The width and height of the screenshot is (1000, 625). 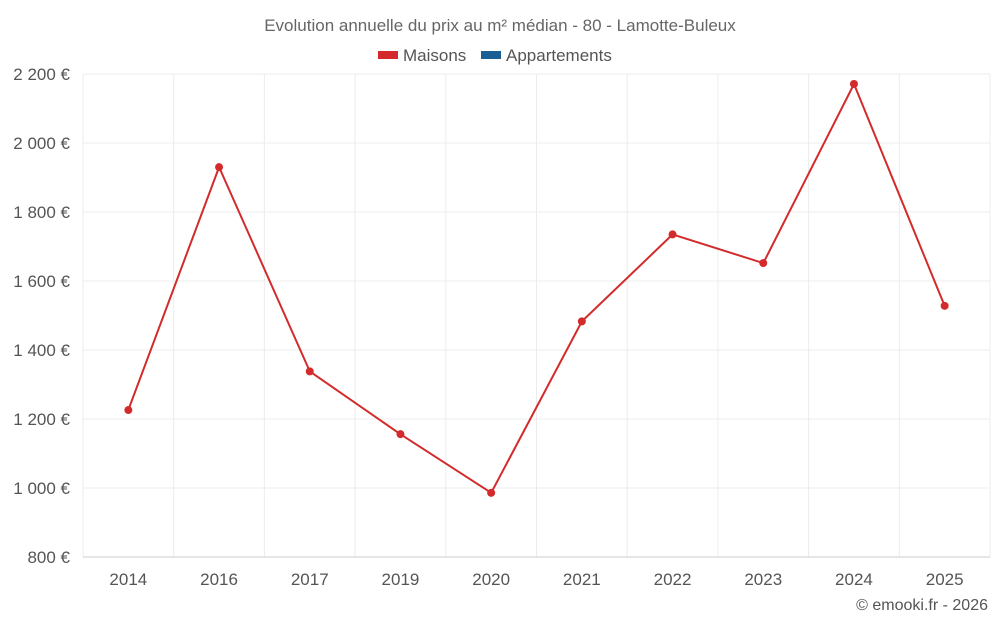 I want to click on y-tick-label: 1 800 €, so click(x=41, y=212).